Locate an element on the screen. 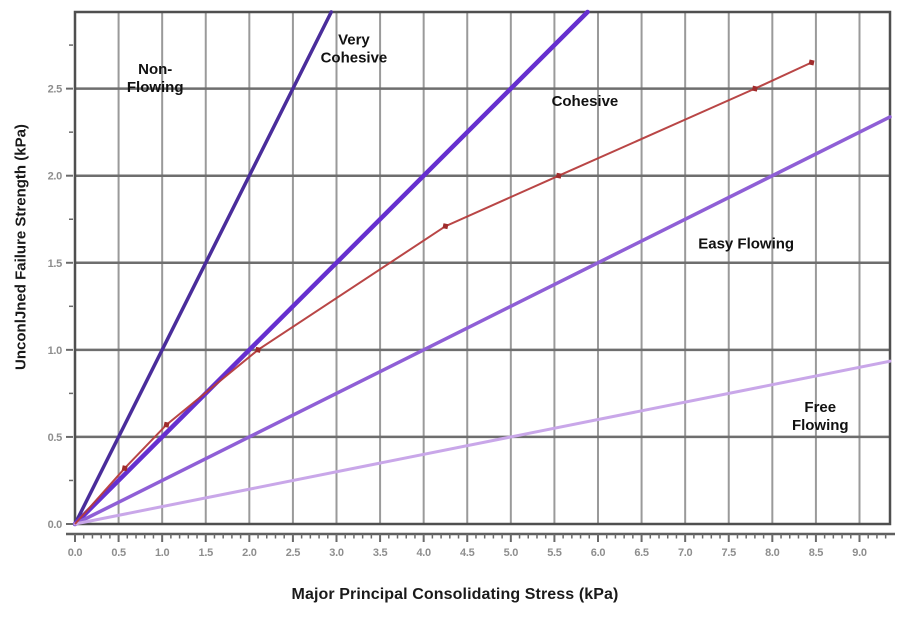 The image size is (918, 630). x-tick-label: 1.0 is located at coordinates (162, 553).